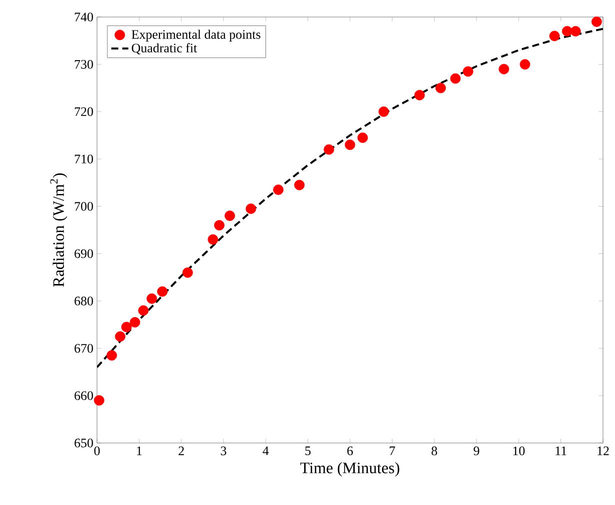  Describe the element at coordinates (350, 469) in the screenshot. I see `x-axis-title: Time (Minutes)` at that location.